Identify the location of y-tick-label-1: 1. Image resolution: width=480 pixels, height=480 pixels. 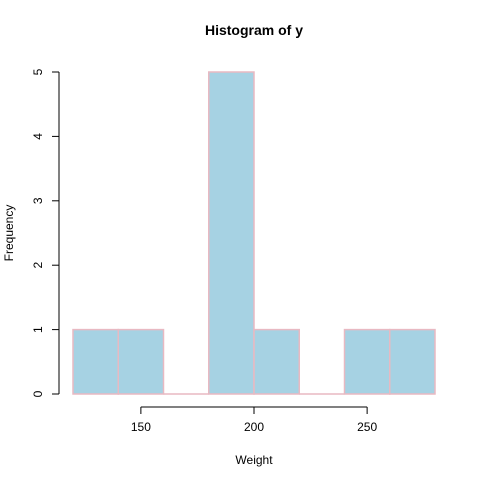
(38, 329).